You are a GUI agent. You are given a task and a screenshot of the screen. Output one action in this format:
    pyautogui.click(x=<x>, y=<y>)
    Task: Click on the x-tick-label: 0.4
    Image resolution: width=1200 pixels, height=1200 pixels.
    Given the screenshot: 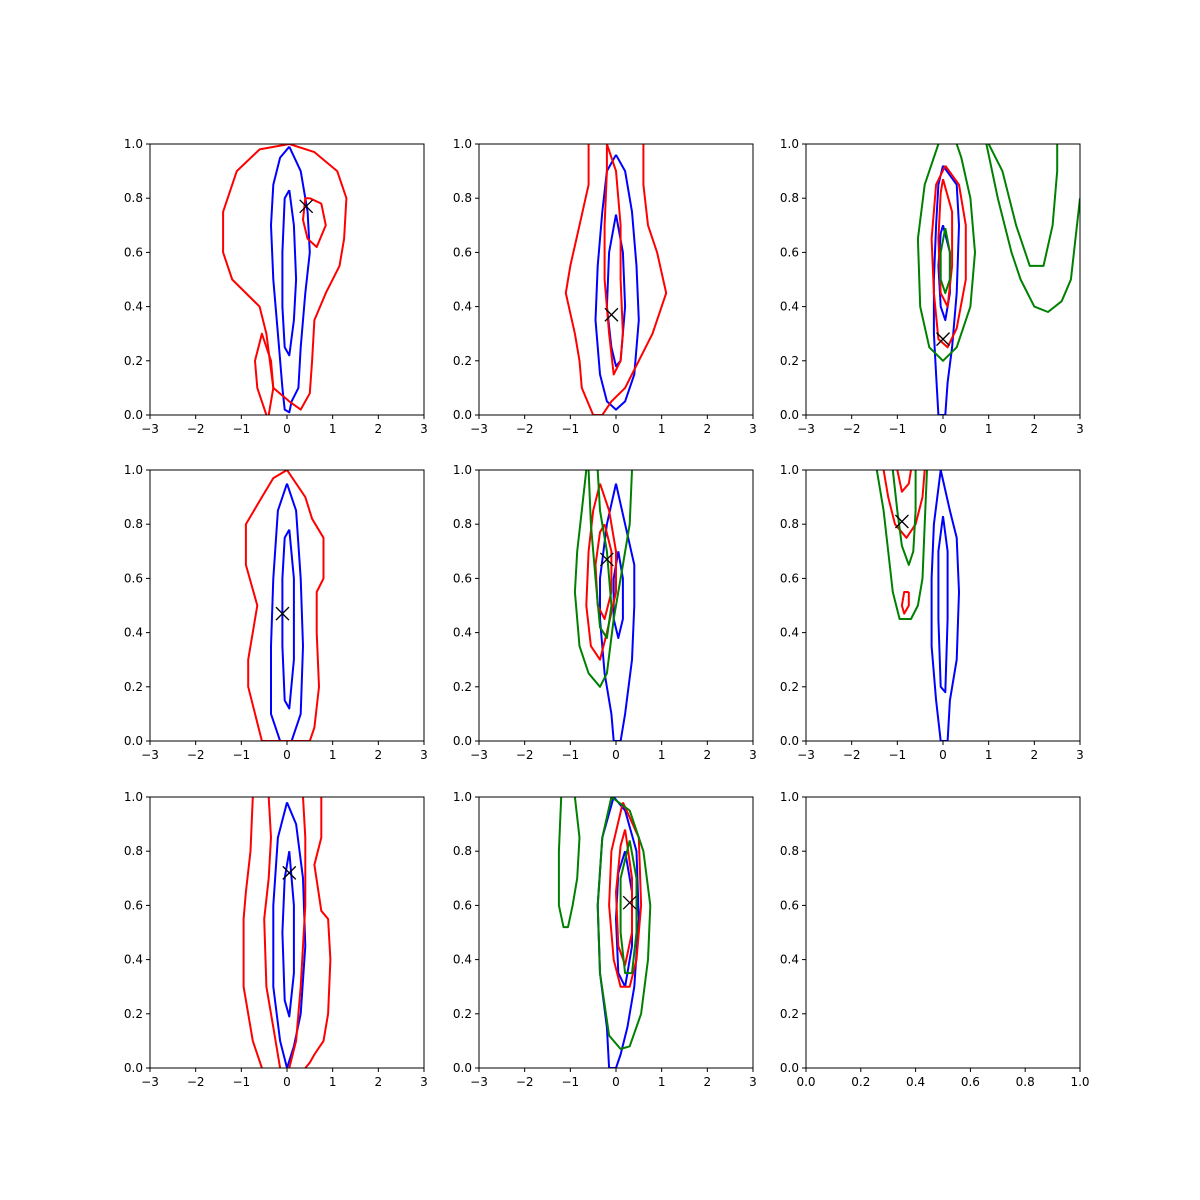 What is the action you would take?
    pyautogui.click(x=915, y=1082)
    